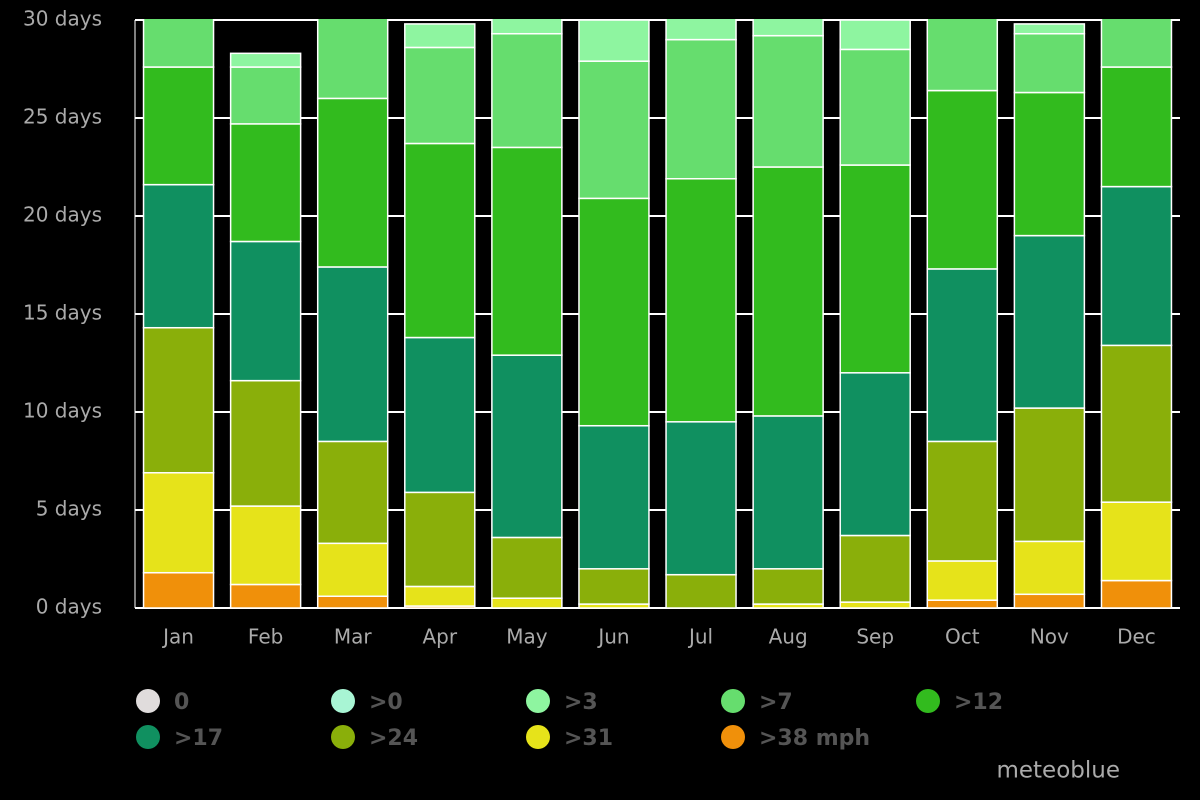  What do you see at coordinates (1049, 637) in the screenshot?
I see `x-tick-label: Nov` at bounding box center [1049, 637].